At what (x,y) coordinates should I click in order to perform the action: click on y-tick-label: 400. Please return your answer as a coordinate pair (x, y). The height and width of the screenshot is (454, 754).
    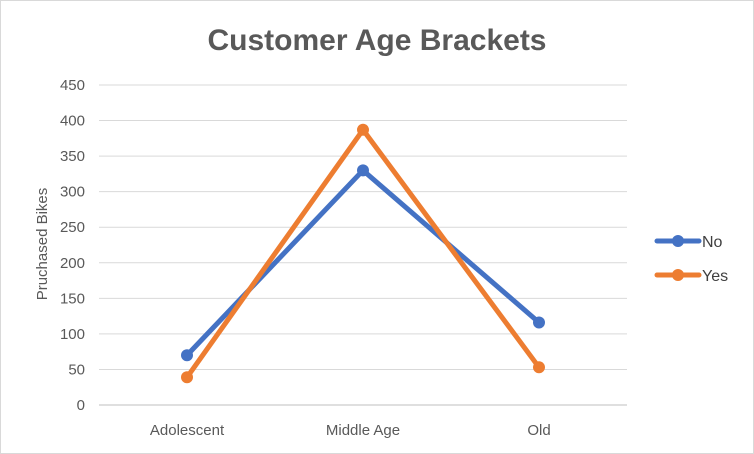
    Looking at the image, I should click on (72, 121).